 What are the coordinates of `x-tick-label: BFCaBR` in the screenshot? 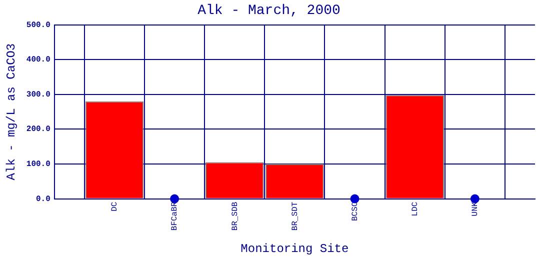 It's located at (175, 216).